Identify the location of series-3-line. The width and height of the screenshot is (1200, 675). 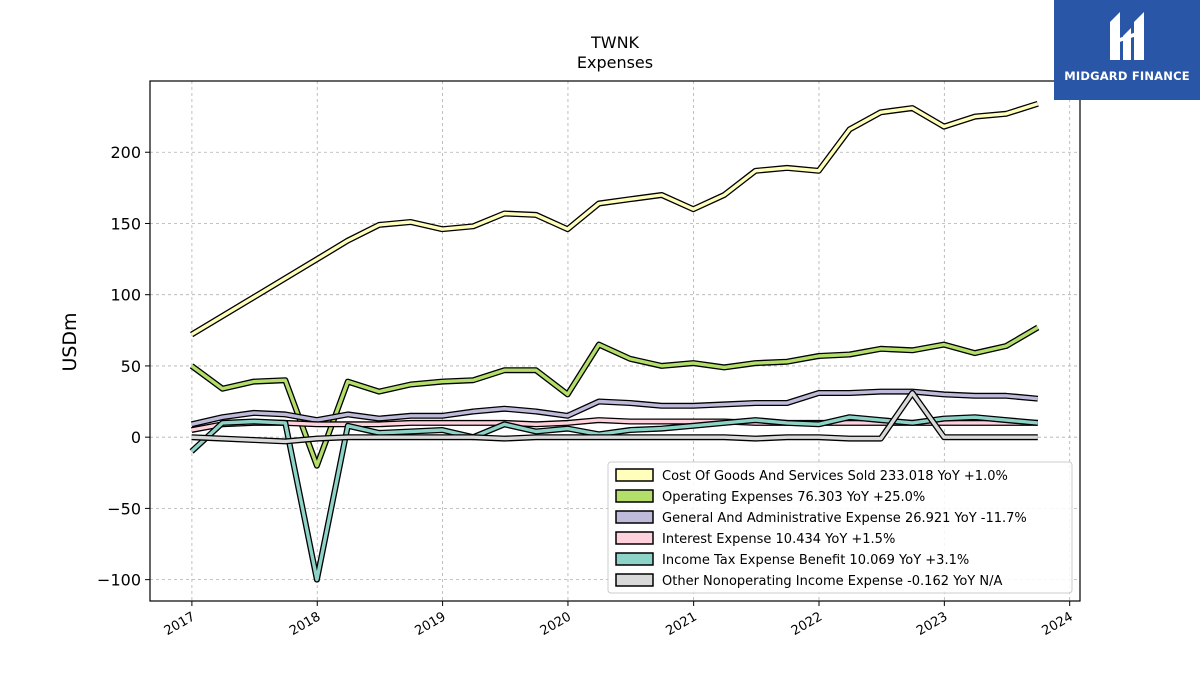
(614, 407).